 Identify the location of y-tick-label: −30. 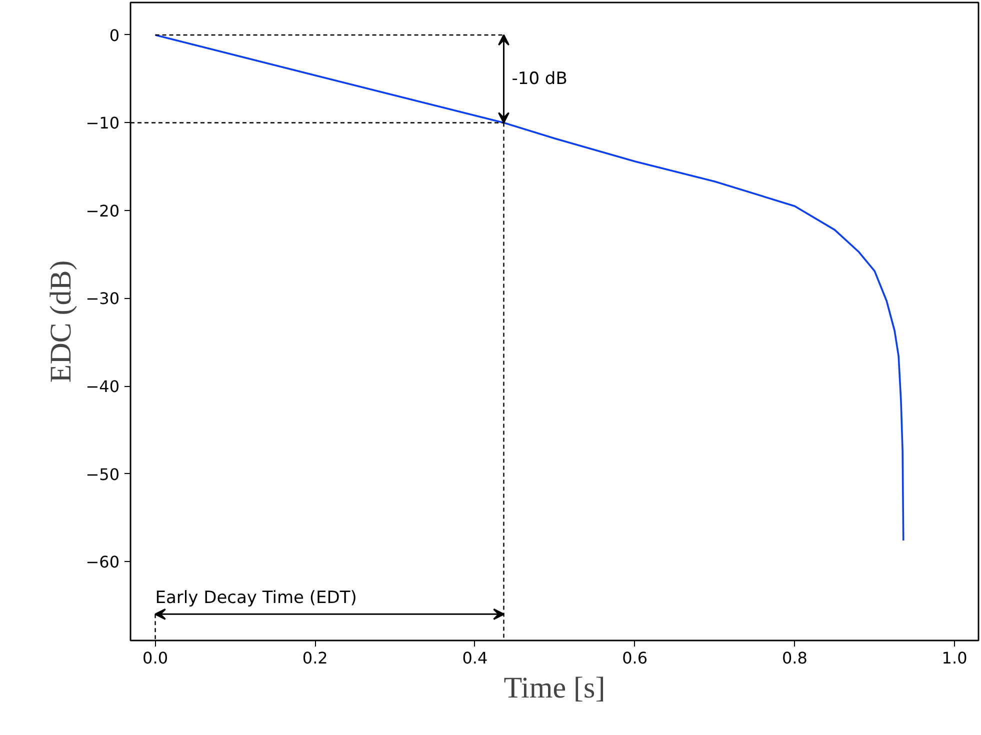
(103, 298).